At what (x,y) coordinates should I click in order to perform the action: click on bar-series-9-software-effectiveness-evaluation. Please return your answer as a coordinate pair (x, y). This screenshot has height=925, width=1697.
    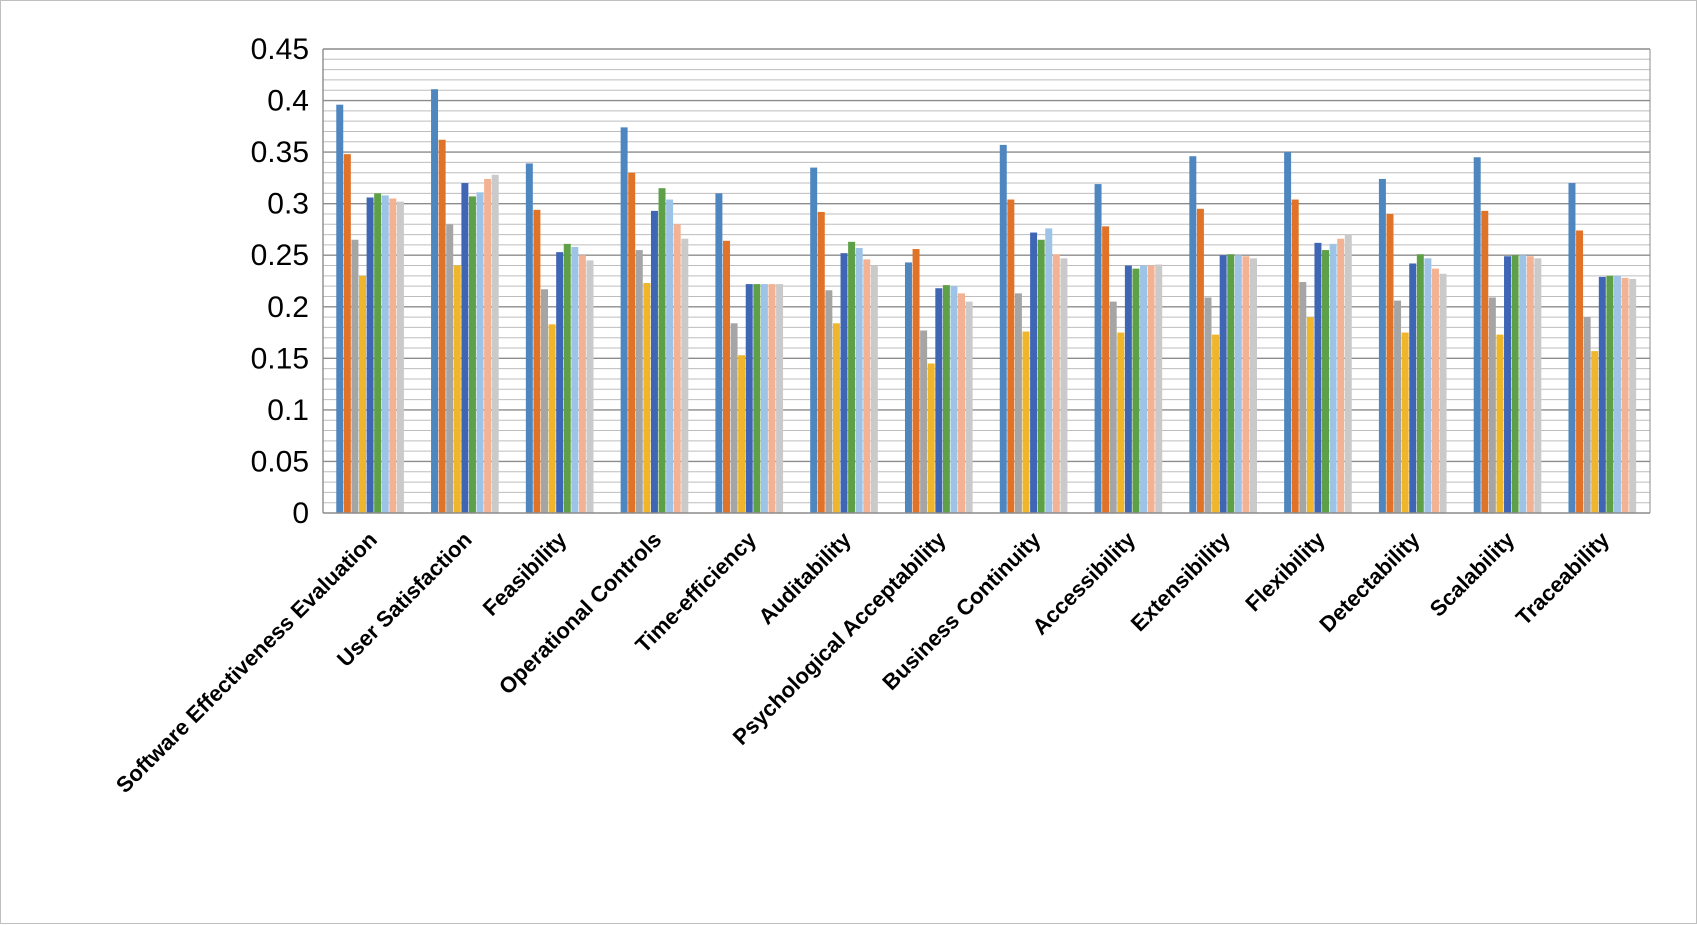
    Looking at the image, I should click on (400, 357).